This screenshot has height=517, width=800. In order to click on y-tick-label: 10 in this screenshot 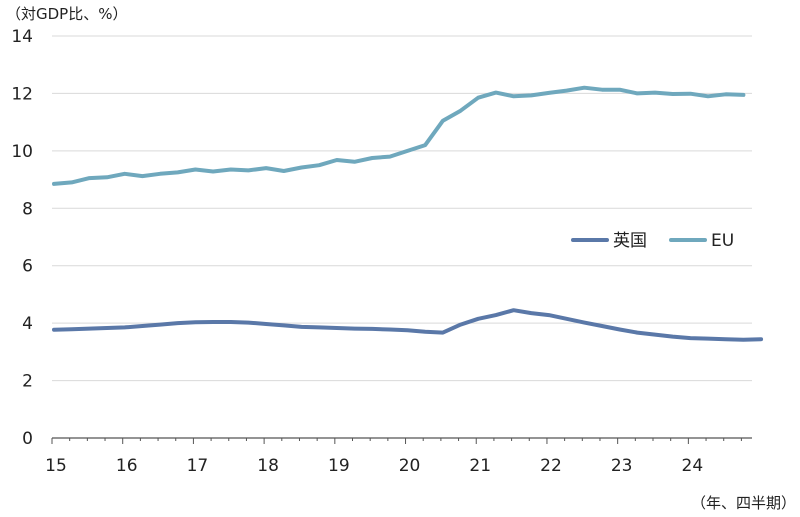, I will do `click(22, 152)`.